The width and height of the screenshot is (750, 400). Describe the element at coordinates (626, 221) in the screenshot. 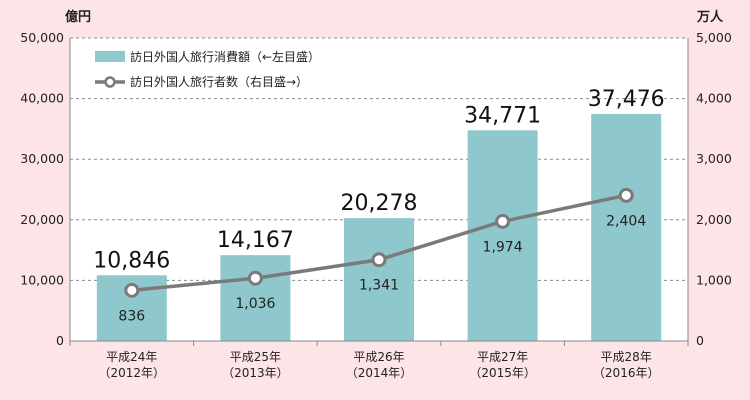

I see `line-value-label: 2,404` at that location.